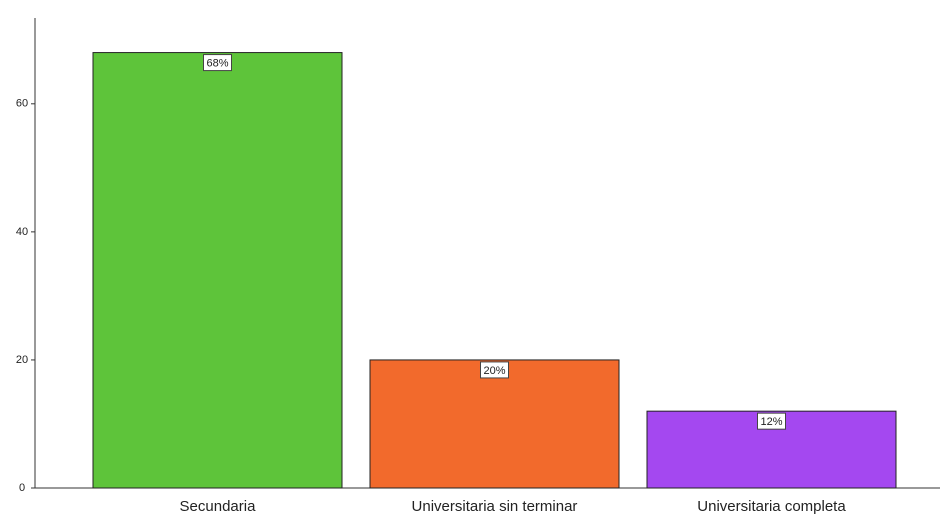 The width and height of the screenshot is (942, 518). What do you see at coordinates (22, 360) in the screenshot?
I see `y-tick-label: 20` at bounding box center [22, 360].